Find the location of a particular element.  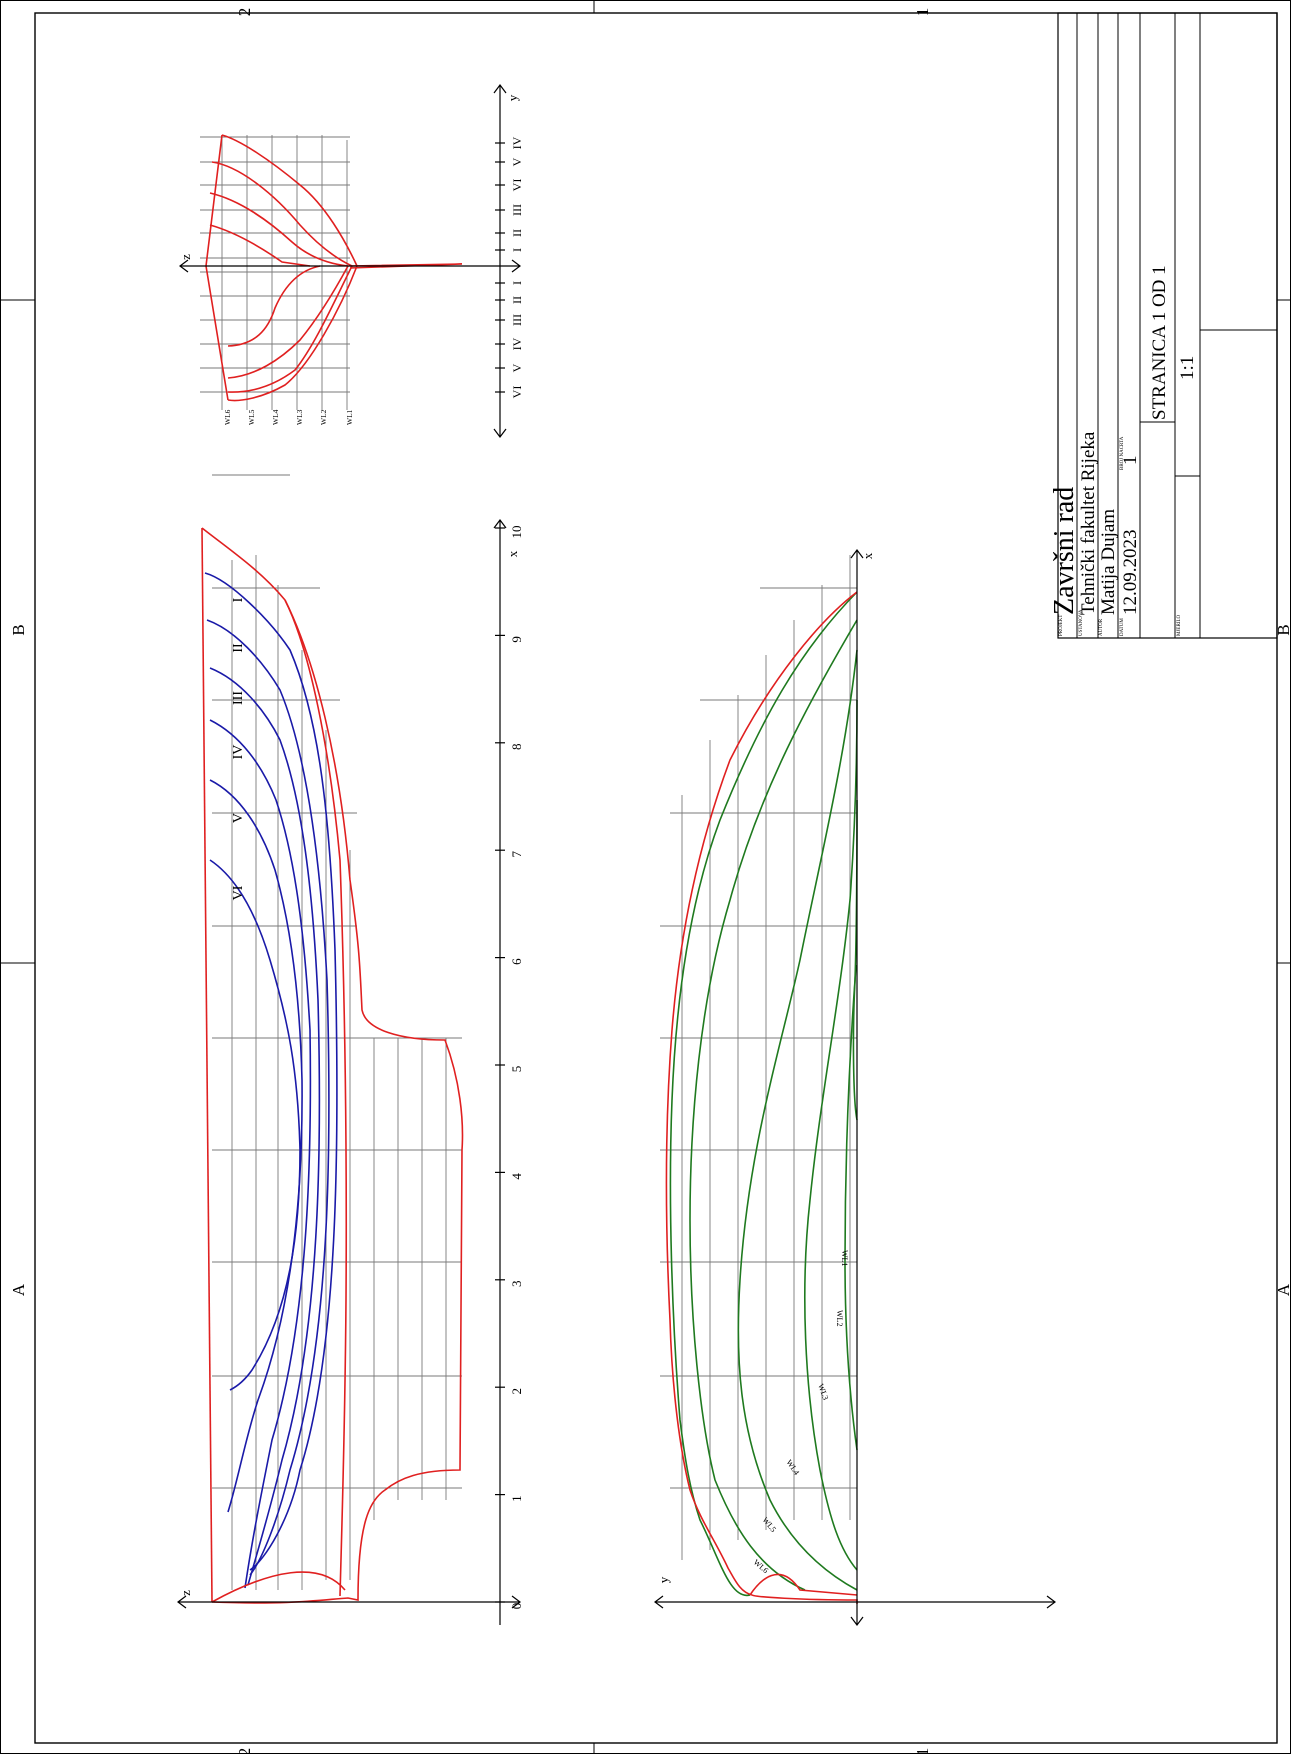

body-plan-keel is located at coordinates (406, 266).